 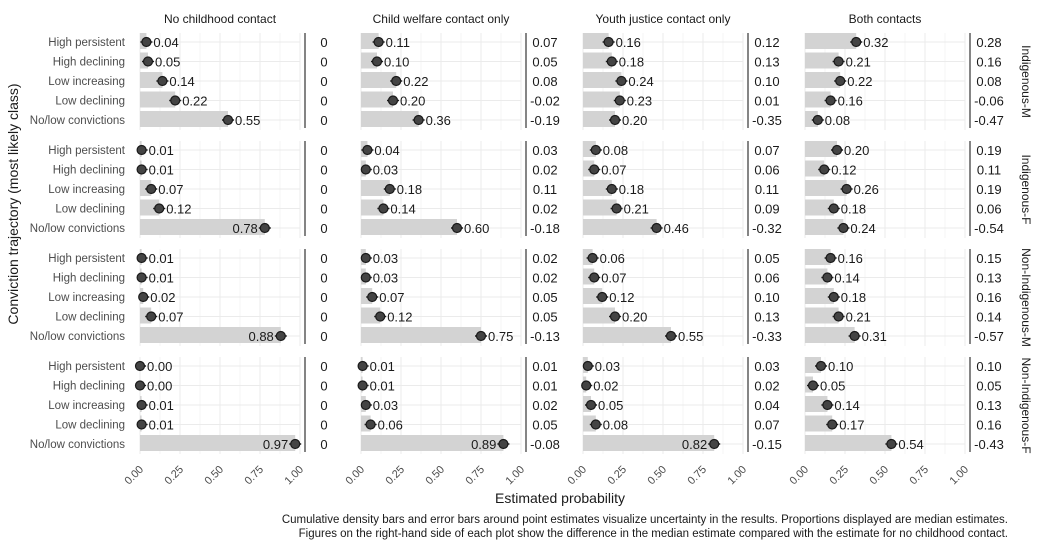 What do you see at coordinates (500, 336) in the screenshot?
I see `data-label: 0.75` at bounding box center [500, 336].